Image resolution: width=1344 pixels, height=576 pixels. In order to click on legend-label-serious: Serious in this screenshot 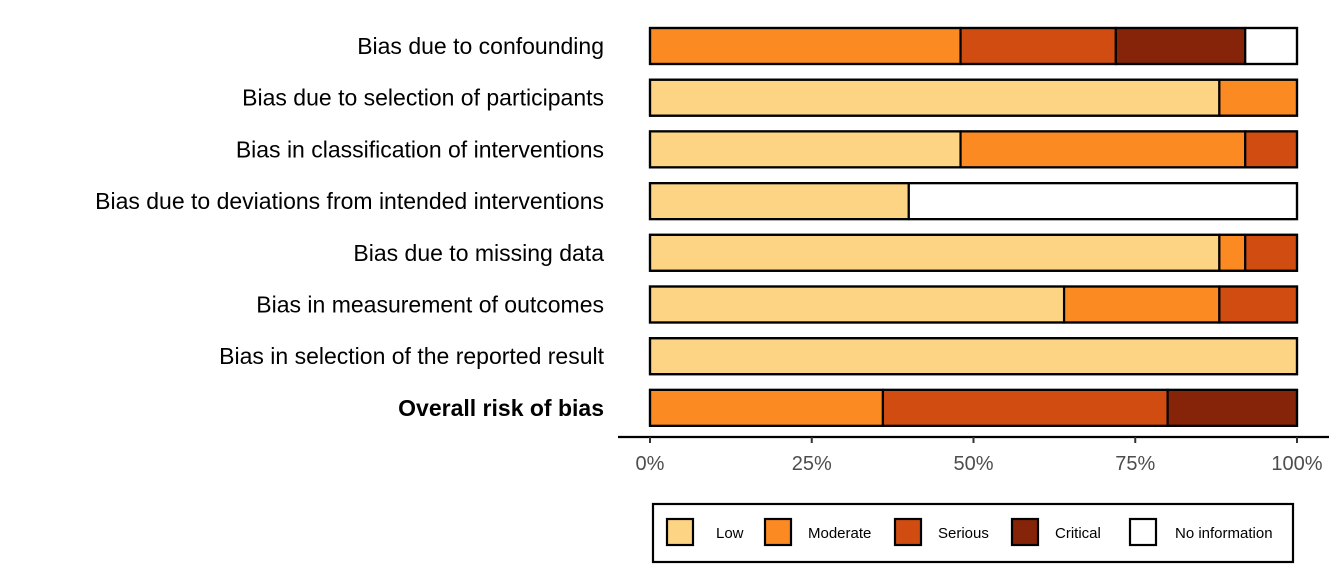, I will do `click(963, 533)`.